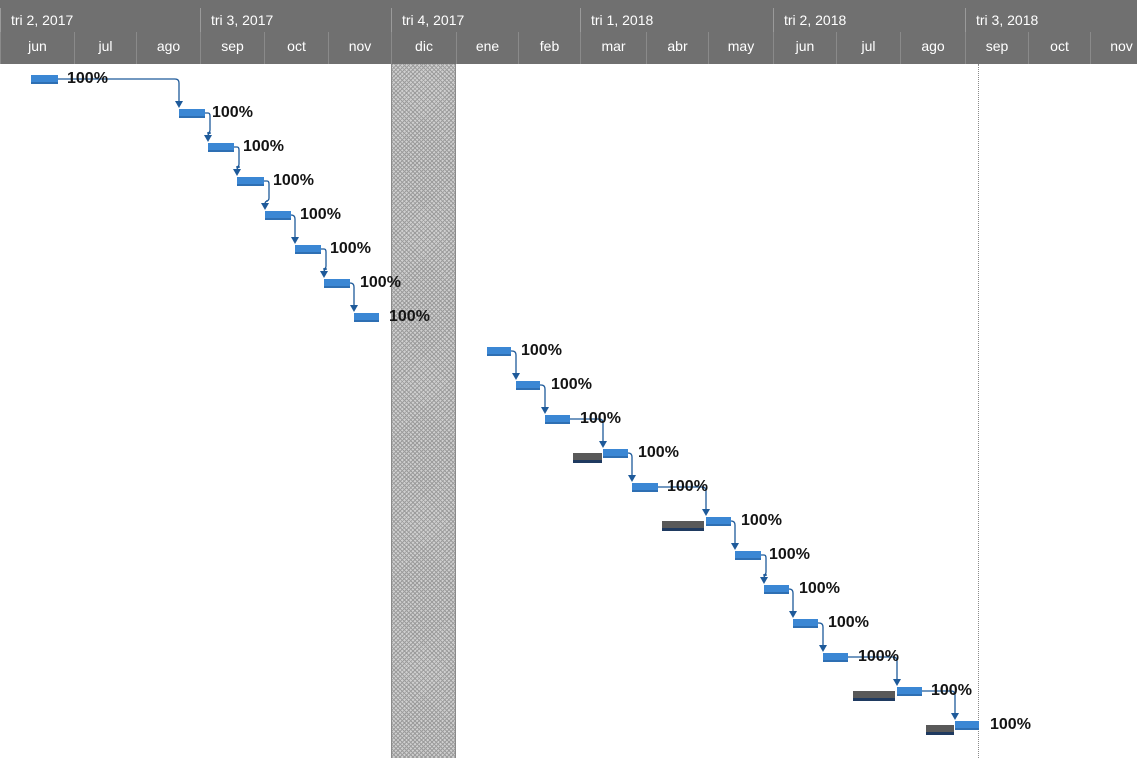 This screenshot has width=1137, height=758. I want to click on status-date-line, so click(978, 411).